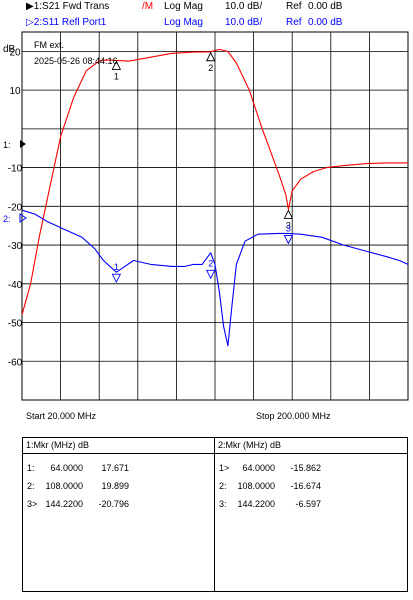  Describe the element at coordinates (305, 468) in the screenshot. I see `marker-value: -15.862` at that location.